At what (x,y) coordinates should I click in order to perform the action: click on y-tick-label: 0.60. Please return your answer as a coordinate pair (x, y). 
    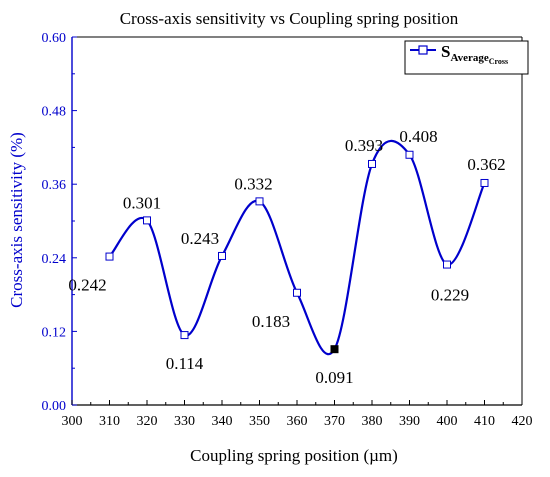
    Looking at the image, I should click on (54, 38).